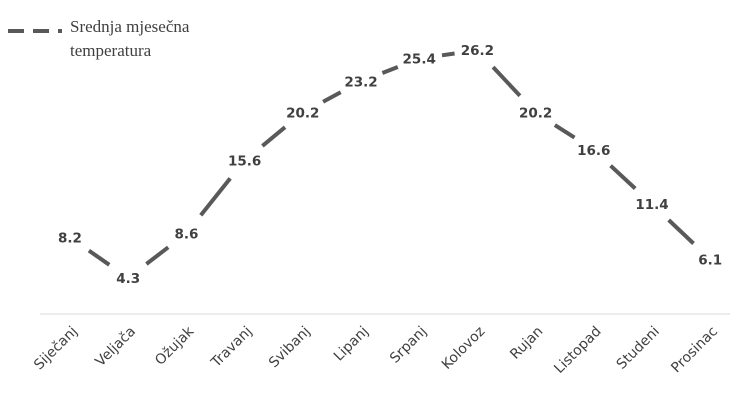 This screenshot has height=394, width=737. Describe the element at coordinates (244, 162) in the screenshot. I see `data-label: 15.6` at that location.